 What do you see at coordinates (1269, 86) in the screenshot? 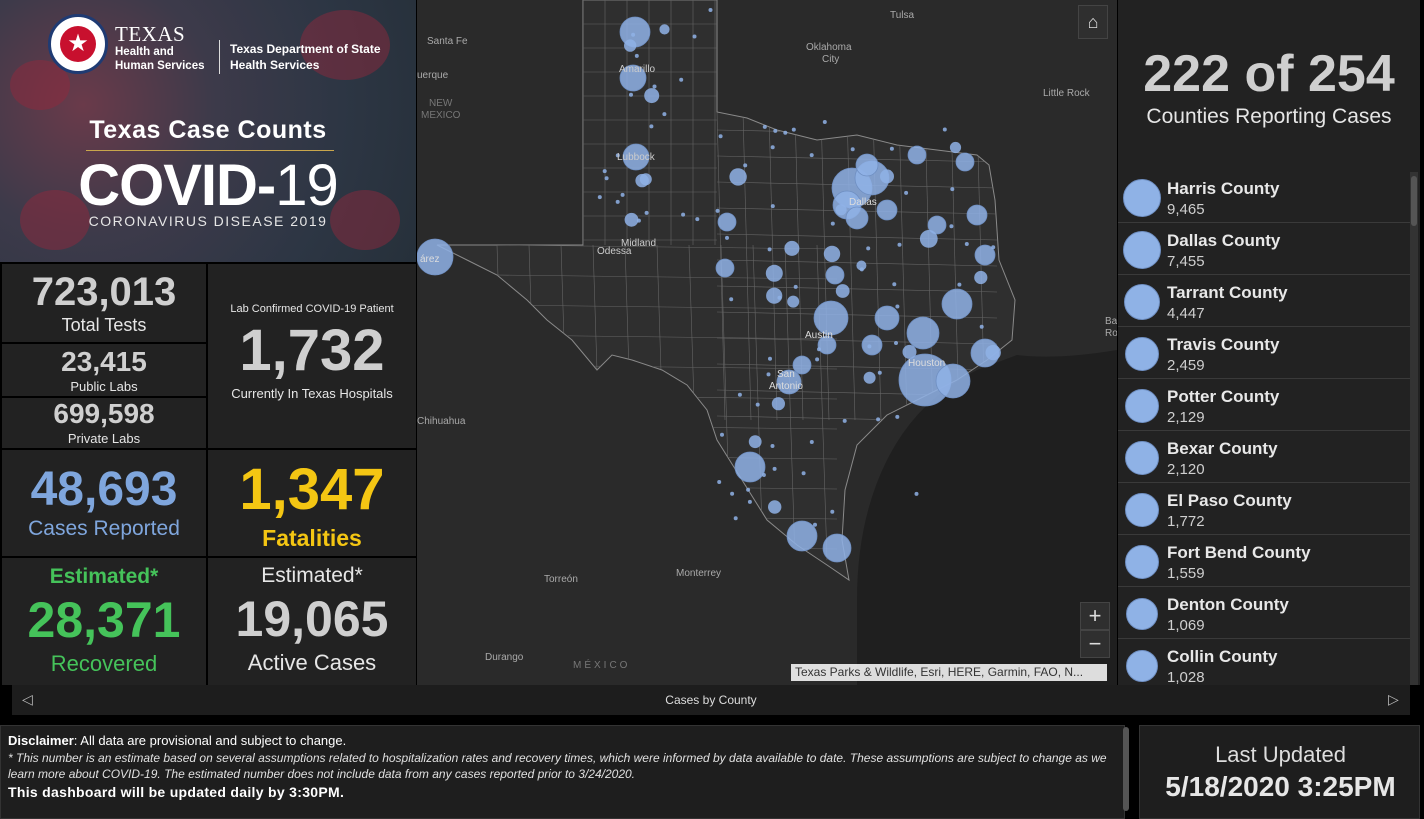
I see `counties-reporting-card: 222 of 254 Counties Reporting Cases` at bounding box center [1269, 86].